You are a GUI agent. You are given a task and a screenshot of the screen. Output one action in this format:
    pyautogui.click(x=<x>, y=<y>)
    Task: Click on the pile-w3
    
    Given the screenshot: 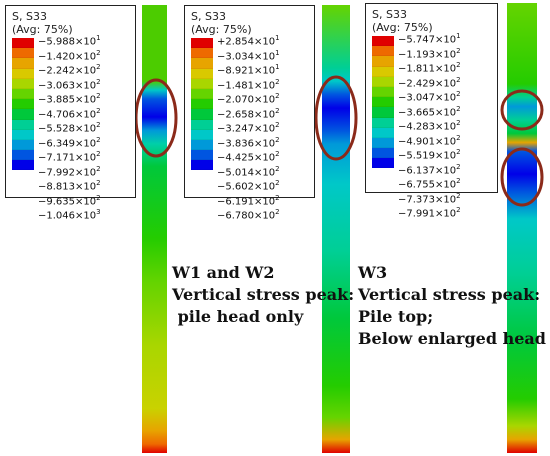 What is the action you would take?
    pyautogui.click(x=522, y=228)
    